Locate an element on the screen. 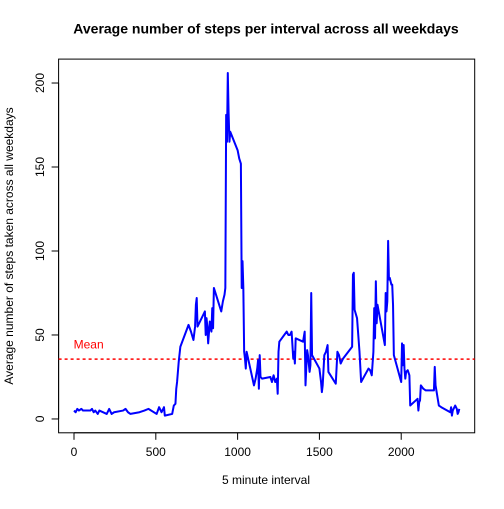 Image resolution: width=504 pixels, height=509 pixels. y-tick-label: 150 is located at coordinates (40, 167).